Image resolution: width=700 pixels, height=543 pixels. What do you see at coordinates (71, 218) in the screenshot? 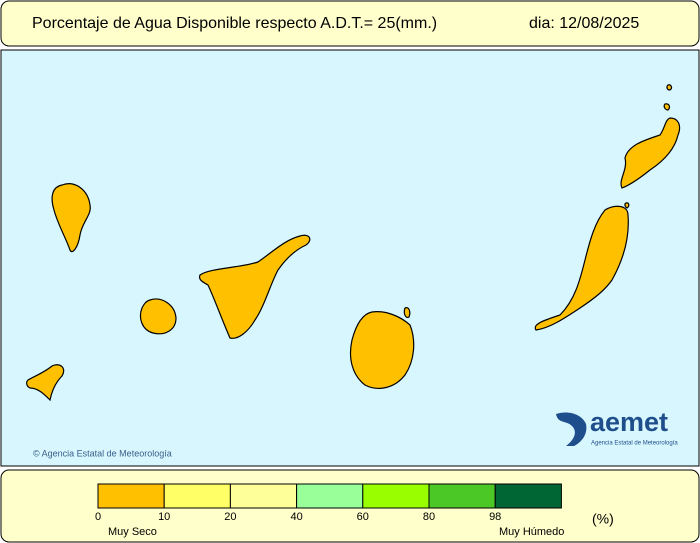
I see `la-palma` at bounding box center [71, 218].